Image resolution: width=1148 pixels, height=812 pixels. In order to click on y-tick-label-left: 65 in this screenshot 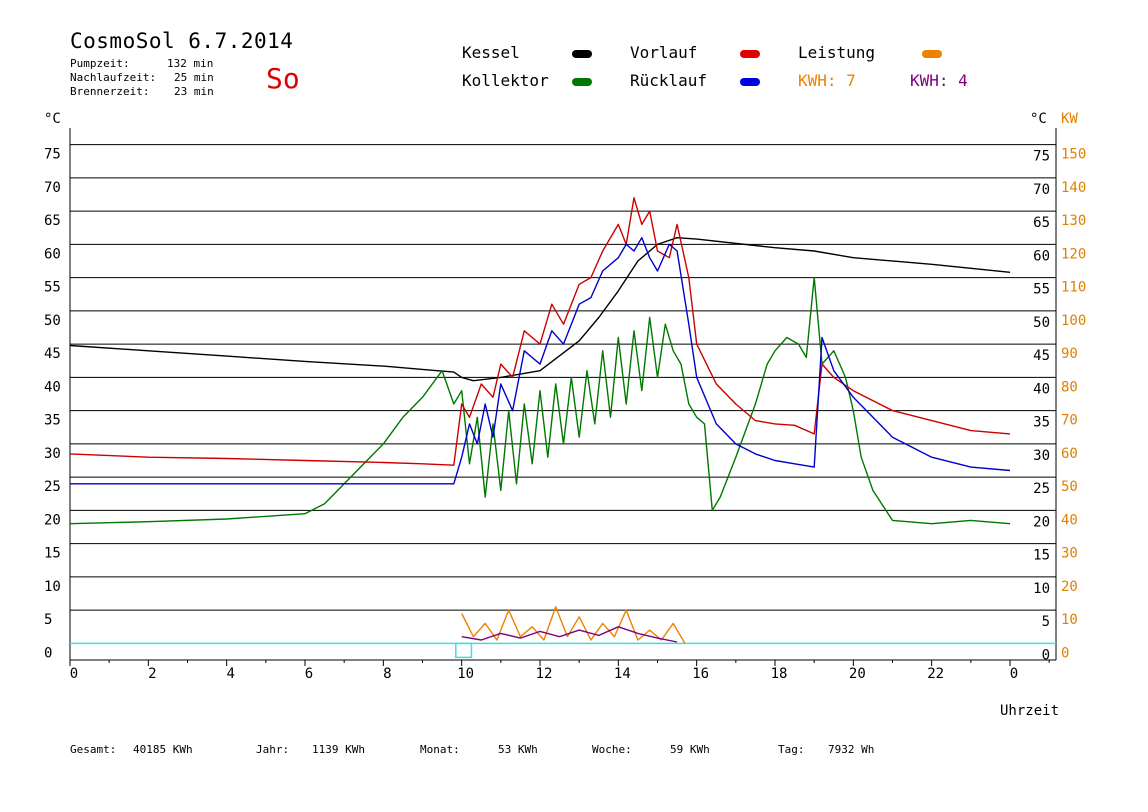, I will do `click(52, 221)`.